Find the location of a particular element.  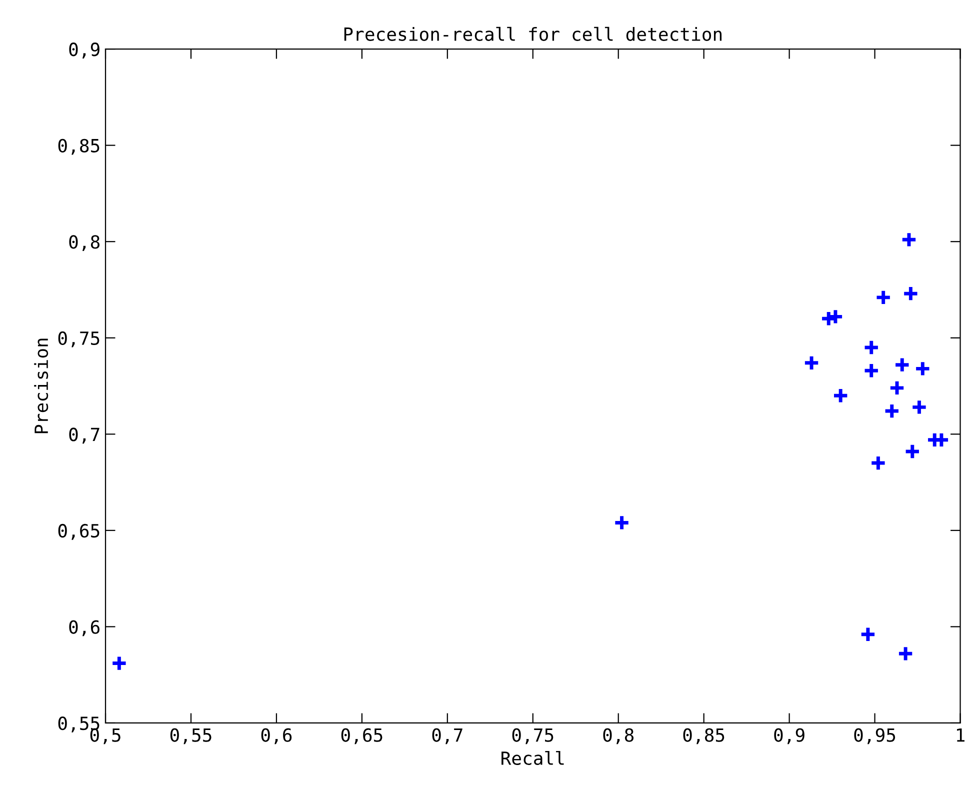

x-tick-label: 0,85 is located at coordinates (703, 736).